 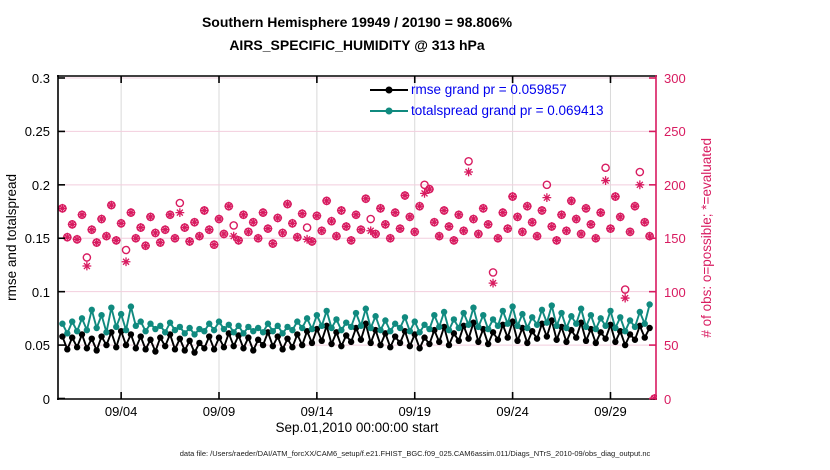 I want to click on totalspread-legend-marker, so click(x=389, y=110).